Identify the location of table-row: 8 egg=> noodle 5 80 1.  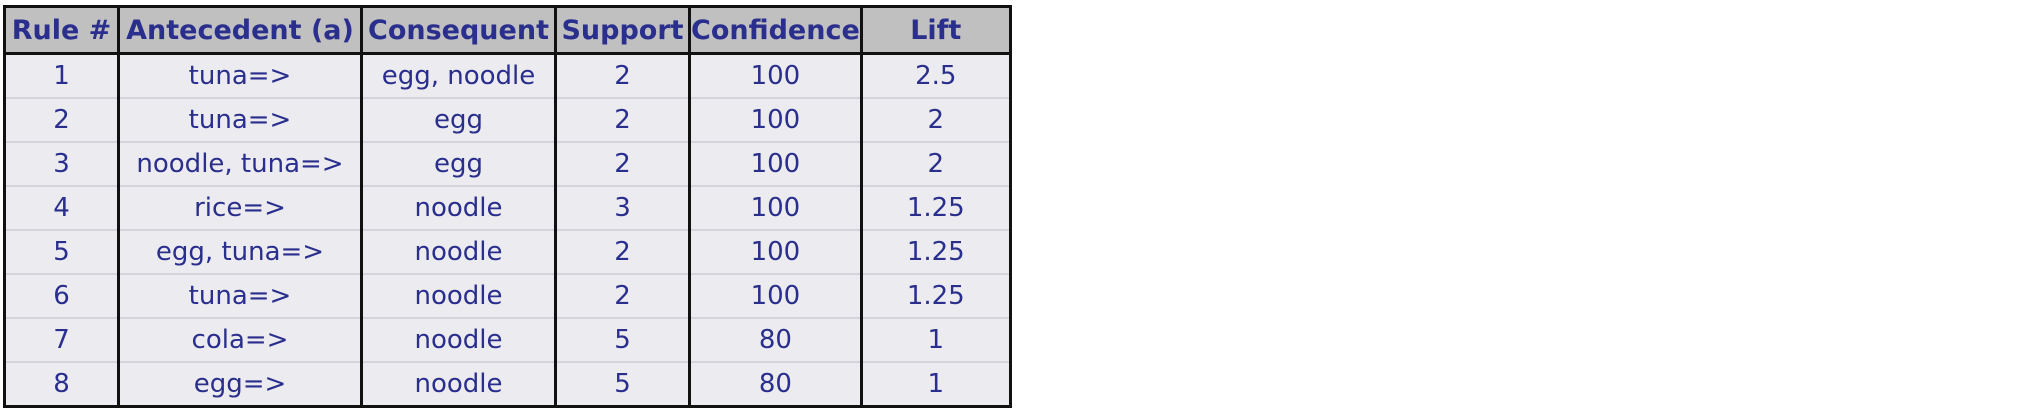
(507, 384).